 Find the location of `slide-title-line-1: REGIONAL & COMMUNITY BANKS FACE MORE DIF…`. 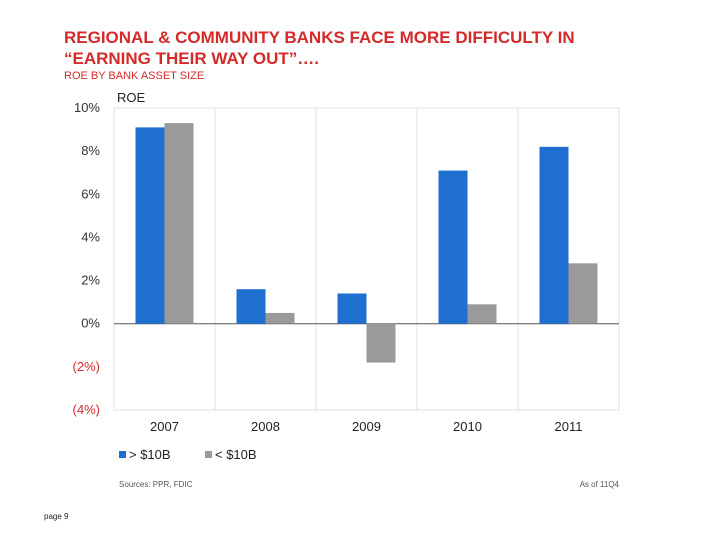

slide-title-line-1: REGIONAL & COMMUNITY BANKS FACE MORE DIF… is located at coordinates (319, 37).